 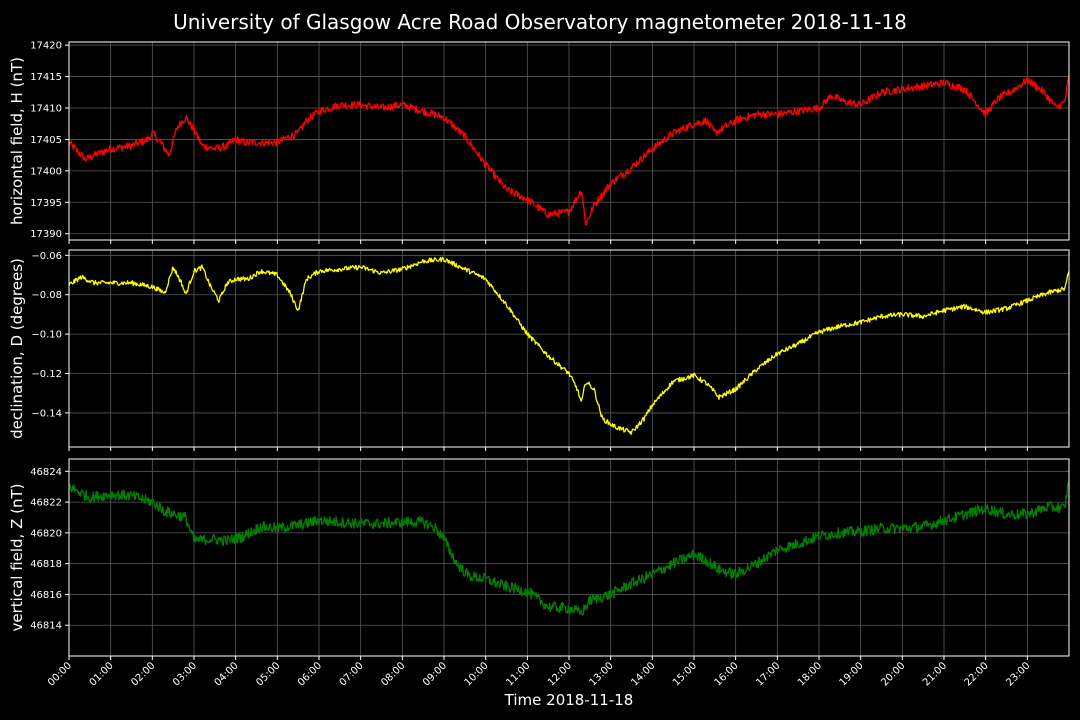 What do you see at coordinates (393, 674) in the screenshot?
I see `x-tick-label: 08:00` at bounding box center [393, 674].